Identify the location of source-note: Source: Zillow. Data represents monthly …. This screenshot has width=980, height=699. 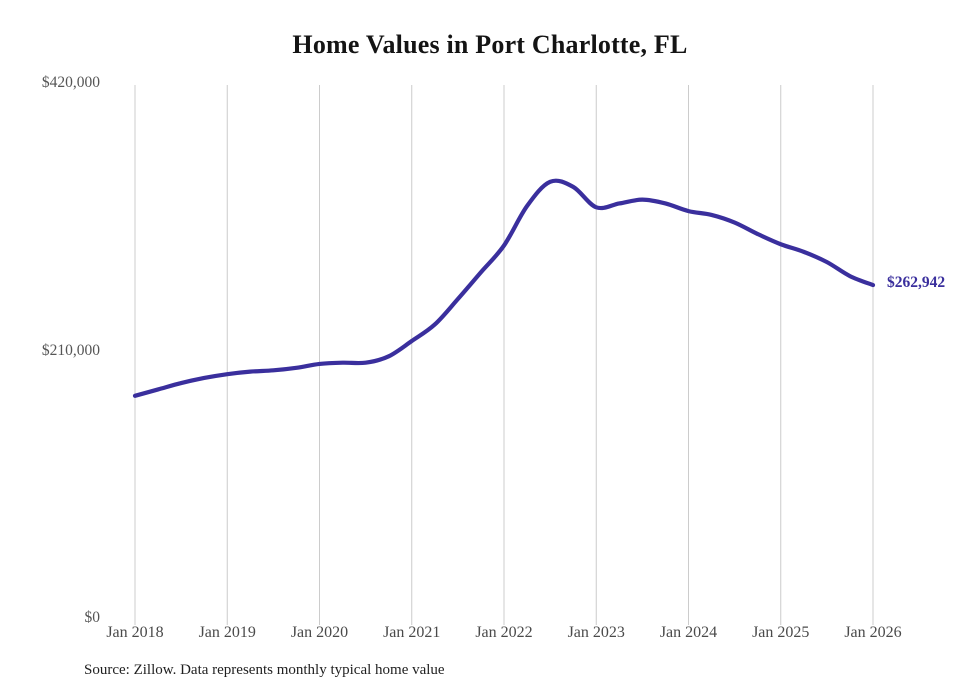
(264, 670).